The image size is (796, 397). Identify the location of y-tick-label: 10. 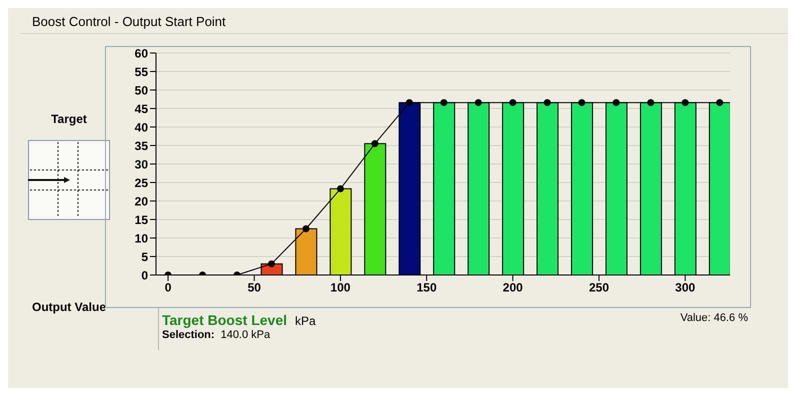
(141, 238).